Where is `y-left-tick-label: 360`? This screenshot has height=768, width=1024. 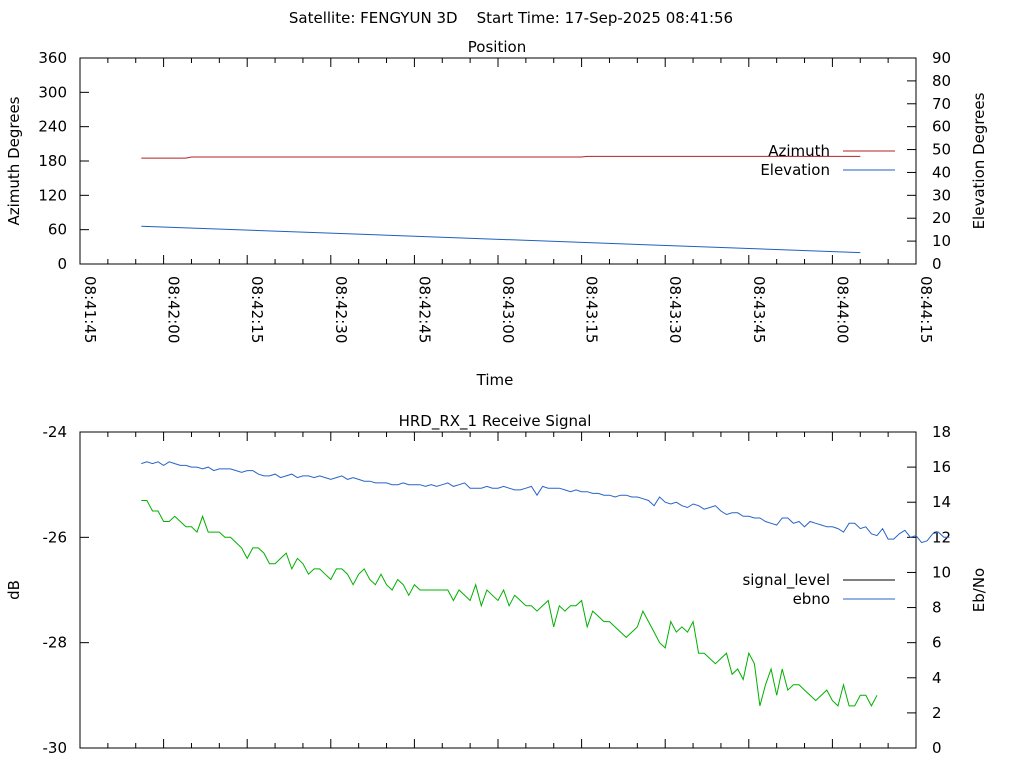
y-left-tick-label: 360 is located at coordinates (52, 58).